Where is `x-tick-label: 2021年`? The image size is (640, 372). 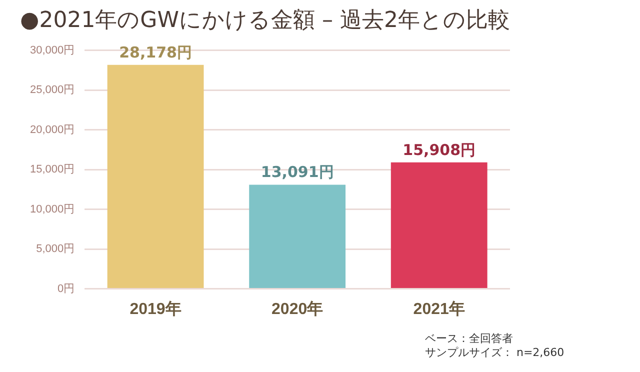
x-tick-label: 2021年 is located at coordinates (439, 309).